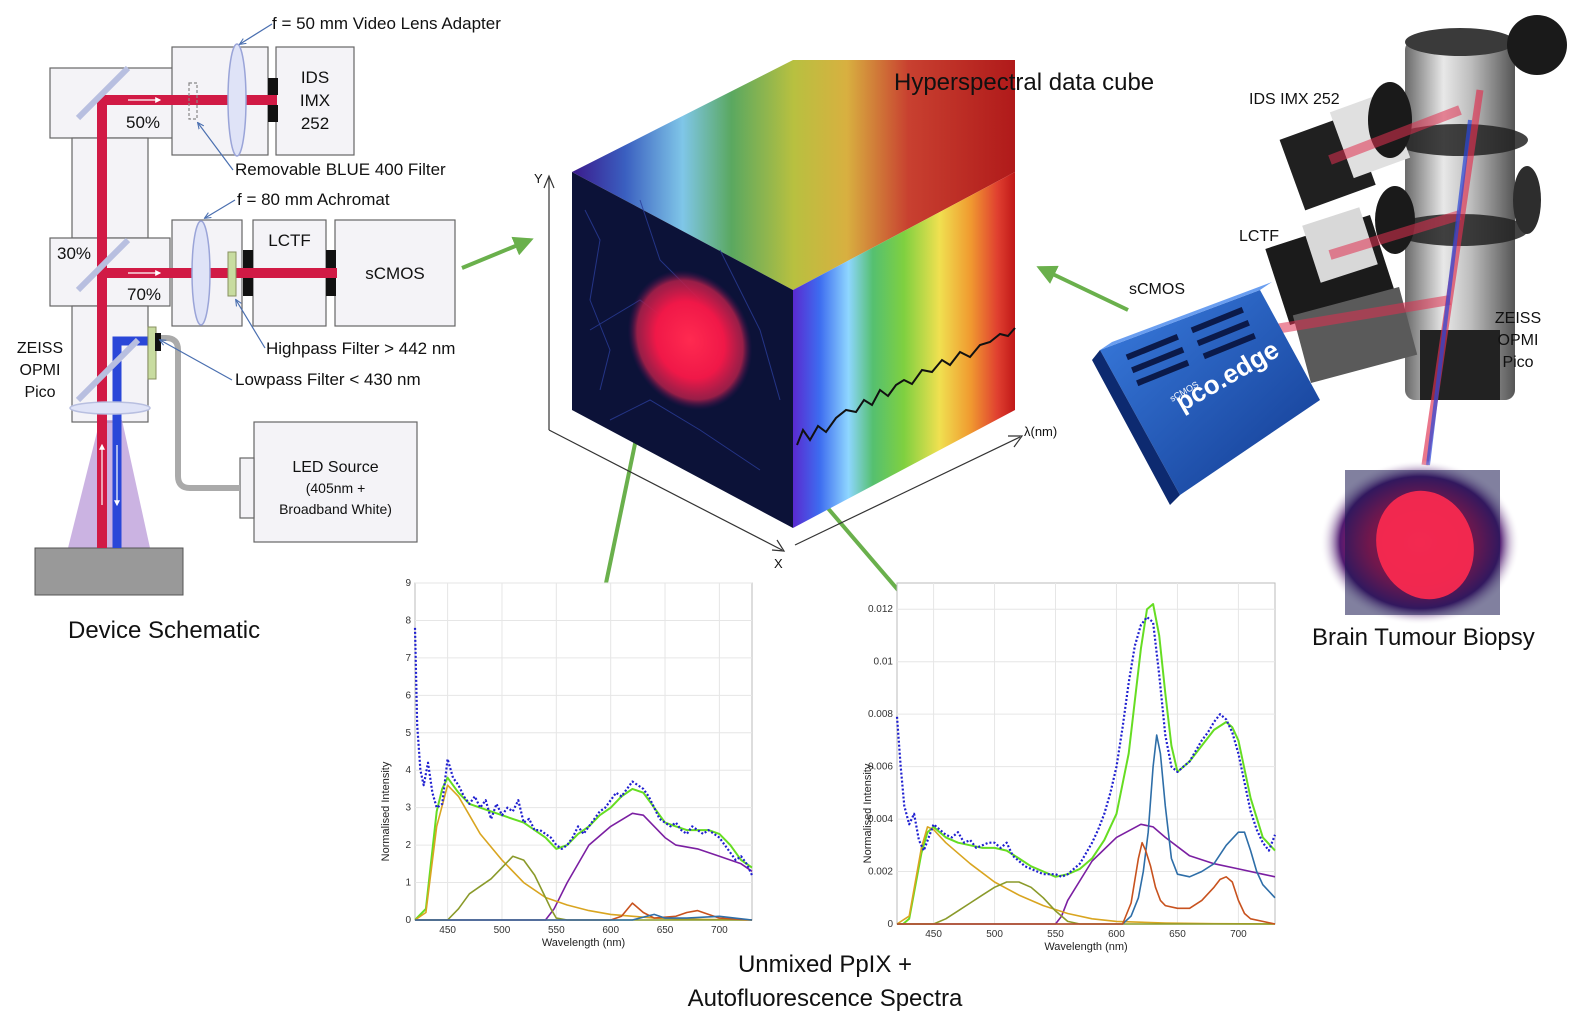 Image resolution: width=1577 pixels, height=1026 pixels. I want to click on biopsy-image, so click(1420, 542).